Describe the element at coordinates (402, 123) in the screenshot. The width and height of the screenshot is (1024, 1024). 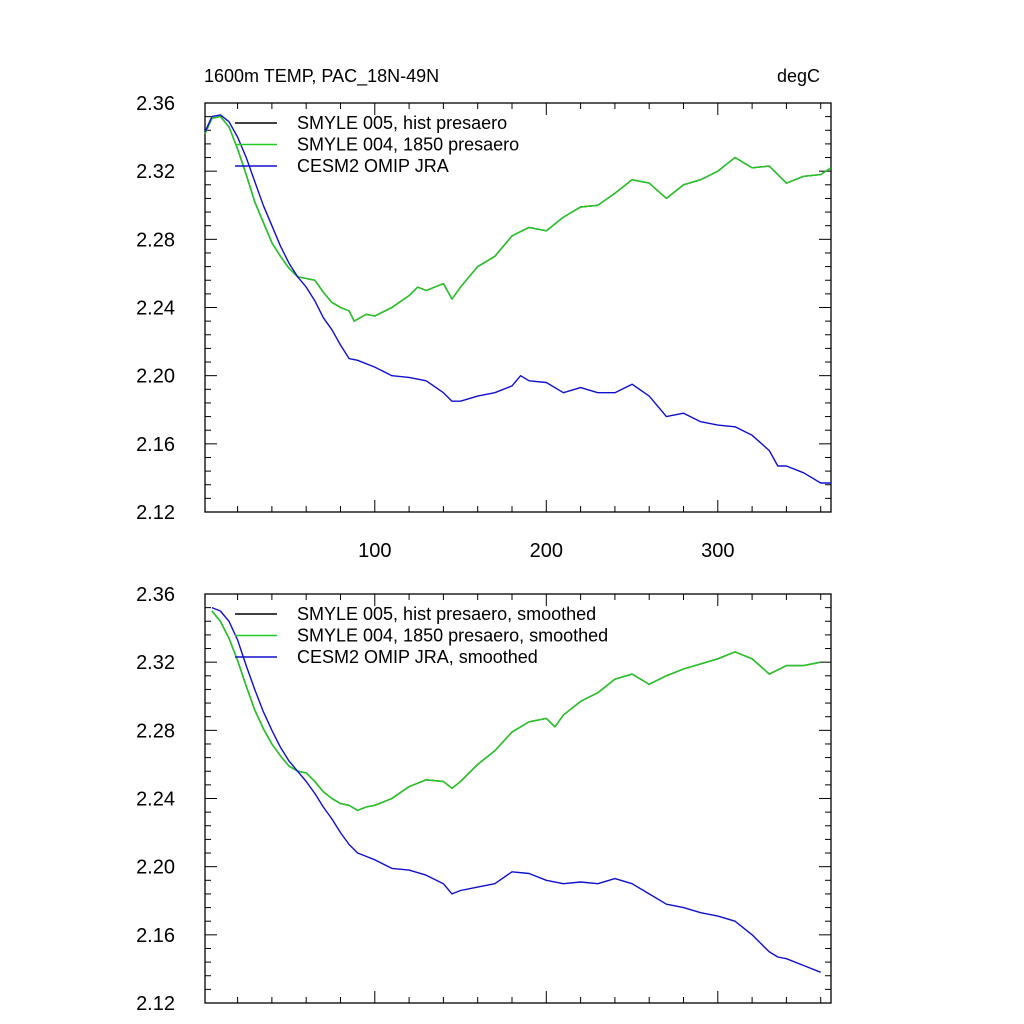
I see `legend-label: SMYLE 005, hist presaero` at that location.